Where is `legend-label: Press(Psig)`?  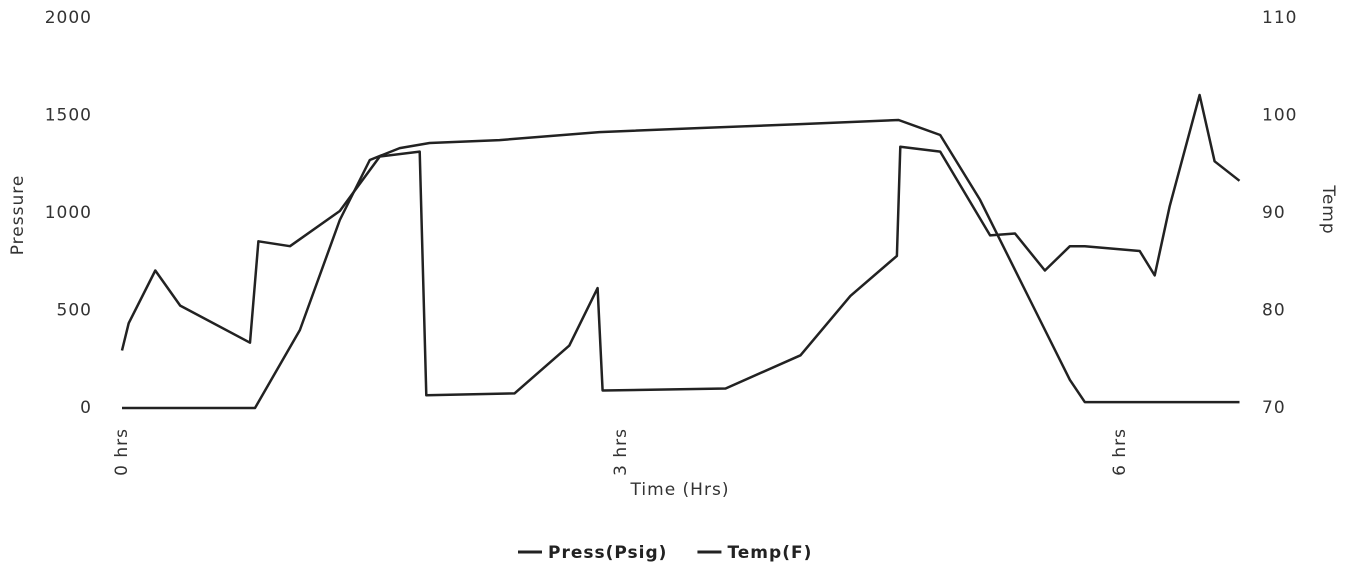 legend-label: Press(Psig) is located at coordinates (607, 553).